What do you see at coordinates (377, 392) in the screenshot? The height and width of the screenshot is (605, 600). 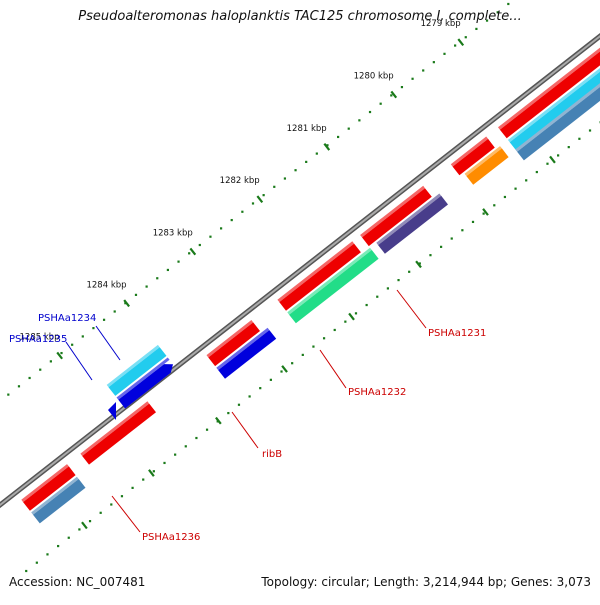 I see `gene-label-psha1232: PSHAa1232` at bounding box center [377, 392].